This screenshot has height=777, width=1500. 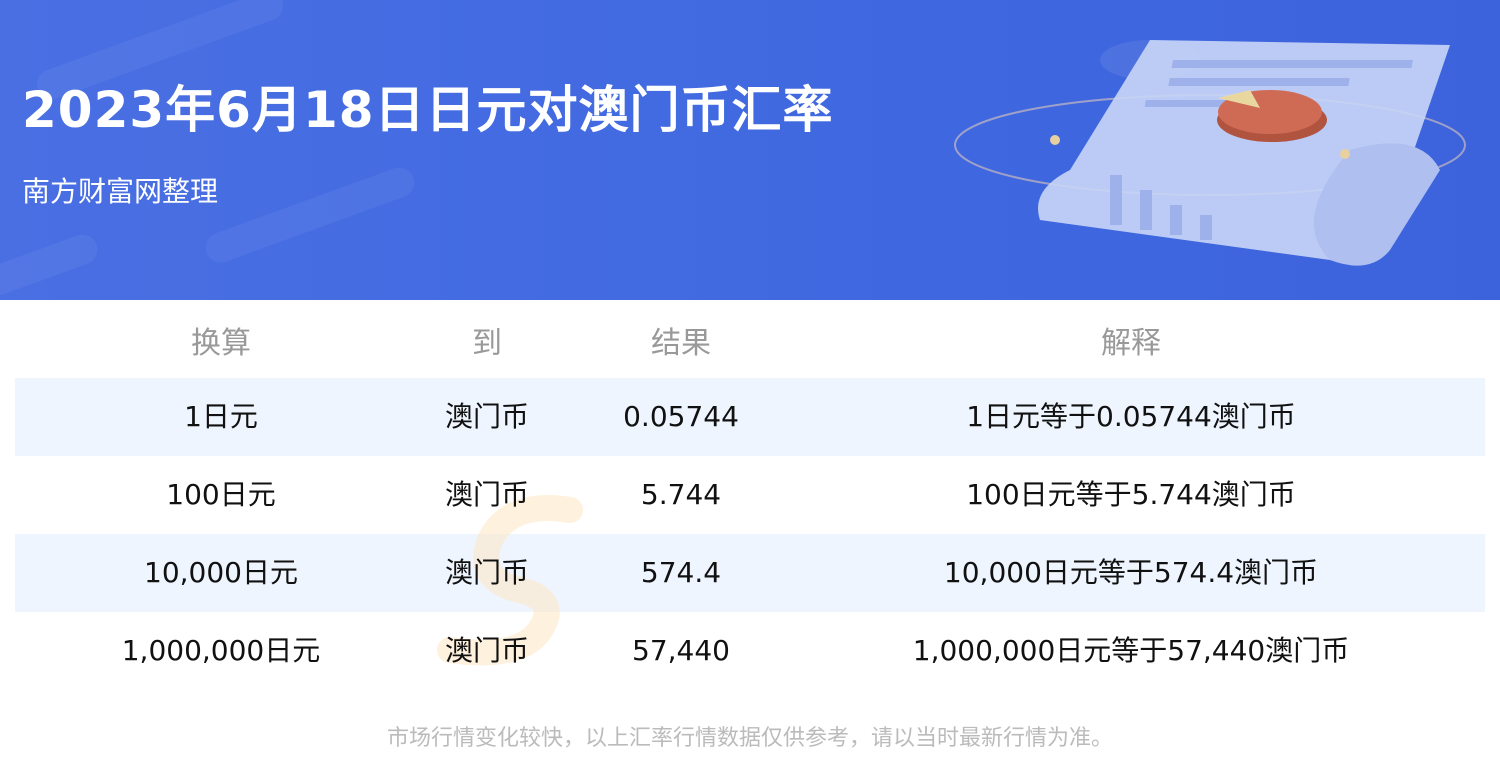 I want to click on cell-amount: 10,000日元, so click(x=221, y=572).